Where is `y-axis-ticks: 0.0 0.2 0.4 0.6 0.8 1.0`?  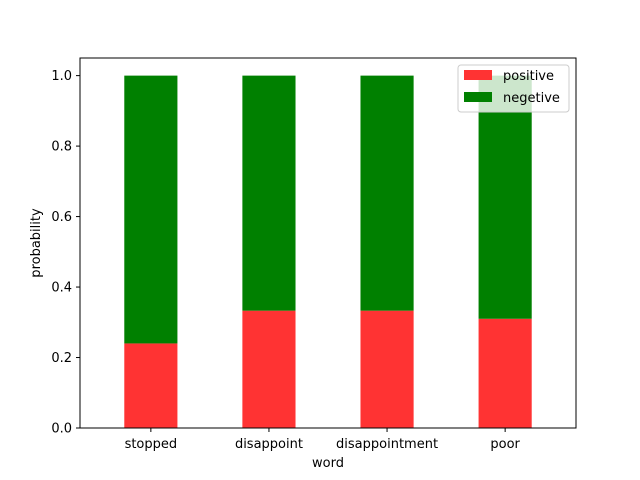 y-axis-ticks: 0.0 0.2 0.4 0.6 0.8 1.0 is located at coordinates (65, 253).